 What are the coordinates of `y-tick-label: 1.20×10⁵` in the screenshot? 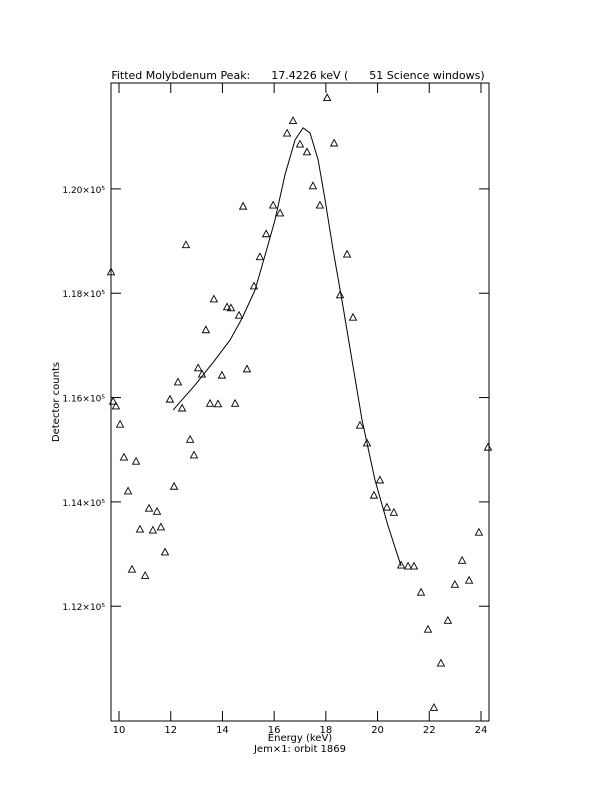 It's located at (83, 191).